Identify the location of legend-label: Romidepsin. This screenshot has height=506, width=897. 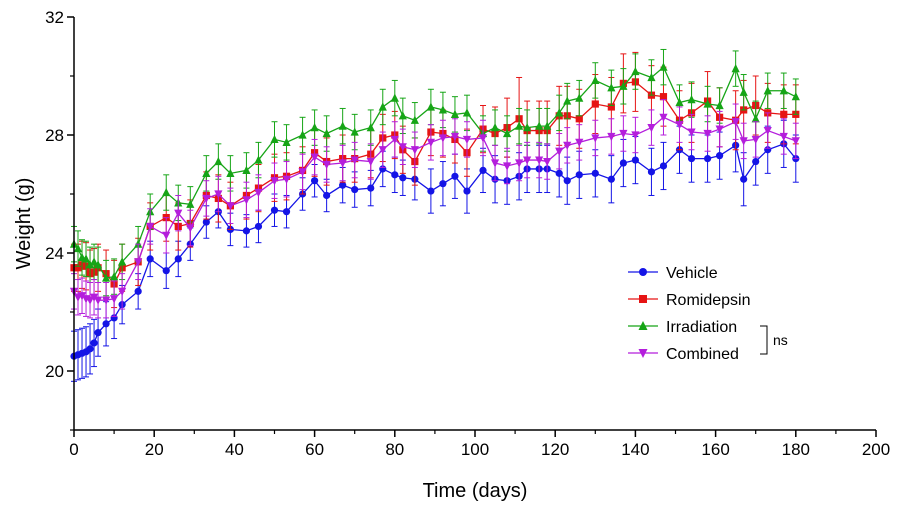
(708, 300).